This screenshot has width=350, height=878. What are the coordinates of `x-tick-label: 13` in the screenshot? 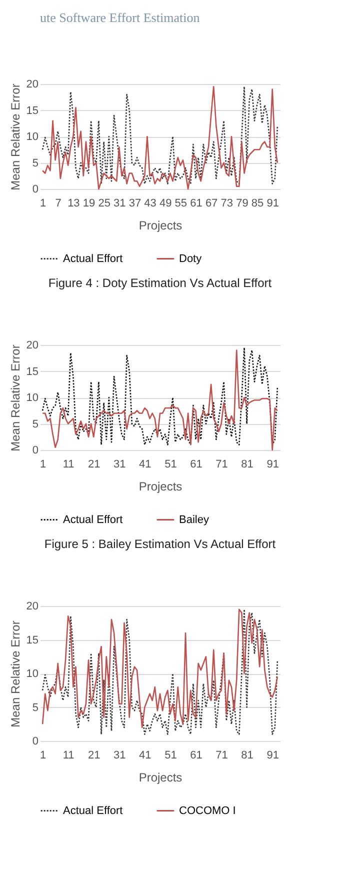 It's located at (74, 204).